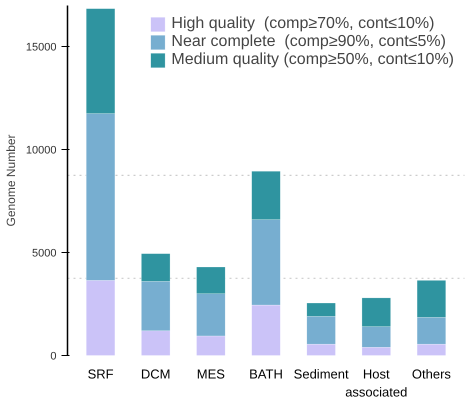 This screenshot has height=402, width=469. I want to click on legend-label: High quality (comp≥70%, cont≤10%), so click(302, 24).